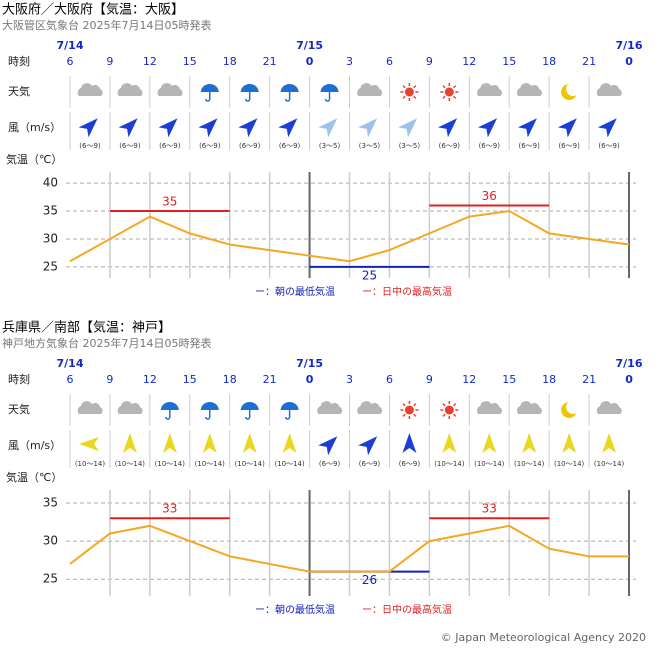 The height and width of the screenshot is (651, 657). Describe the element at coordinates (369, 275) in the screenshot. I see `extreme-label: 25` at that location.